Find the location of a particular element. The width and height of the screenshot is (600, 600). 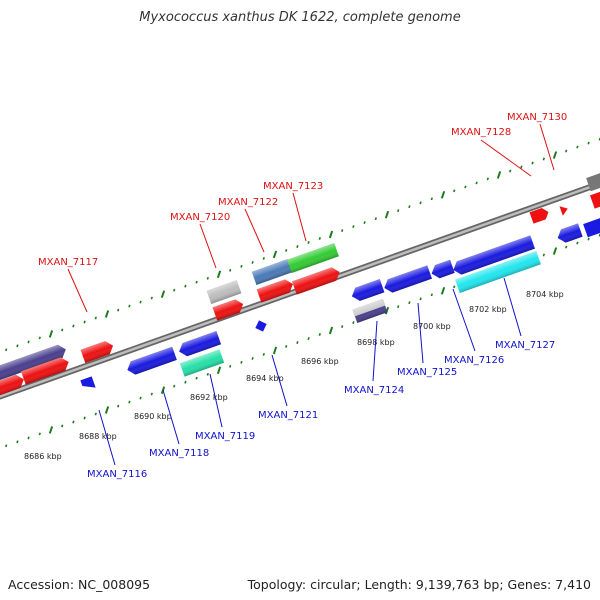

gene-label: MXAN_7128 is located at coordinates (481, 132).